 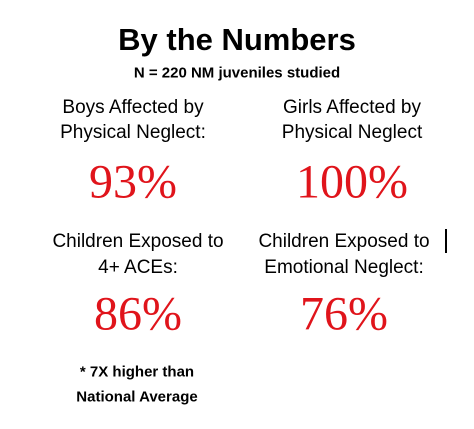 I want to click on stat-label: Physical Neglect:, so click(x=133, y=132).